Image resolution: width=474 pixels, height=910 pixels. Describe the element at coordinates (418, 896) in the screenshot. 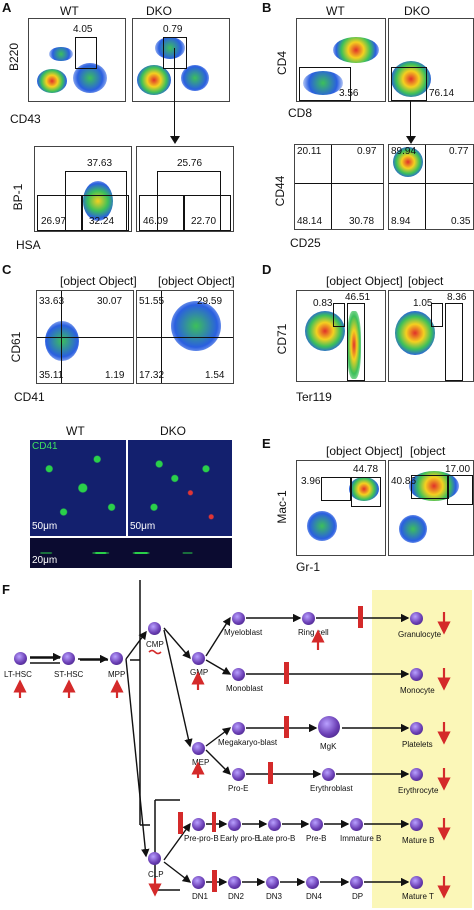

I see `mature-t-label: Mature T` at that location.